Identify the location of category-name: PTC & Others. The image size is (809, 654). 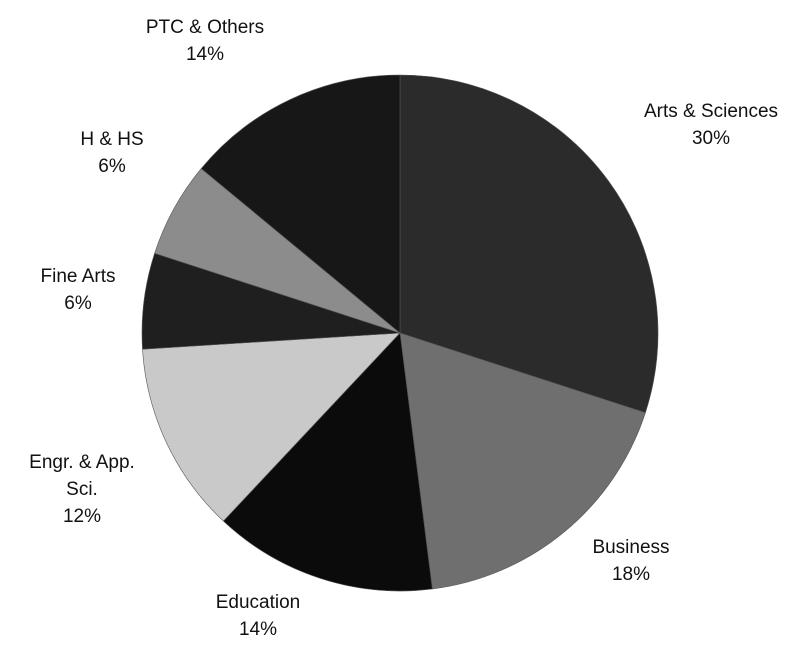
(205, 27).